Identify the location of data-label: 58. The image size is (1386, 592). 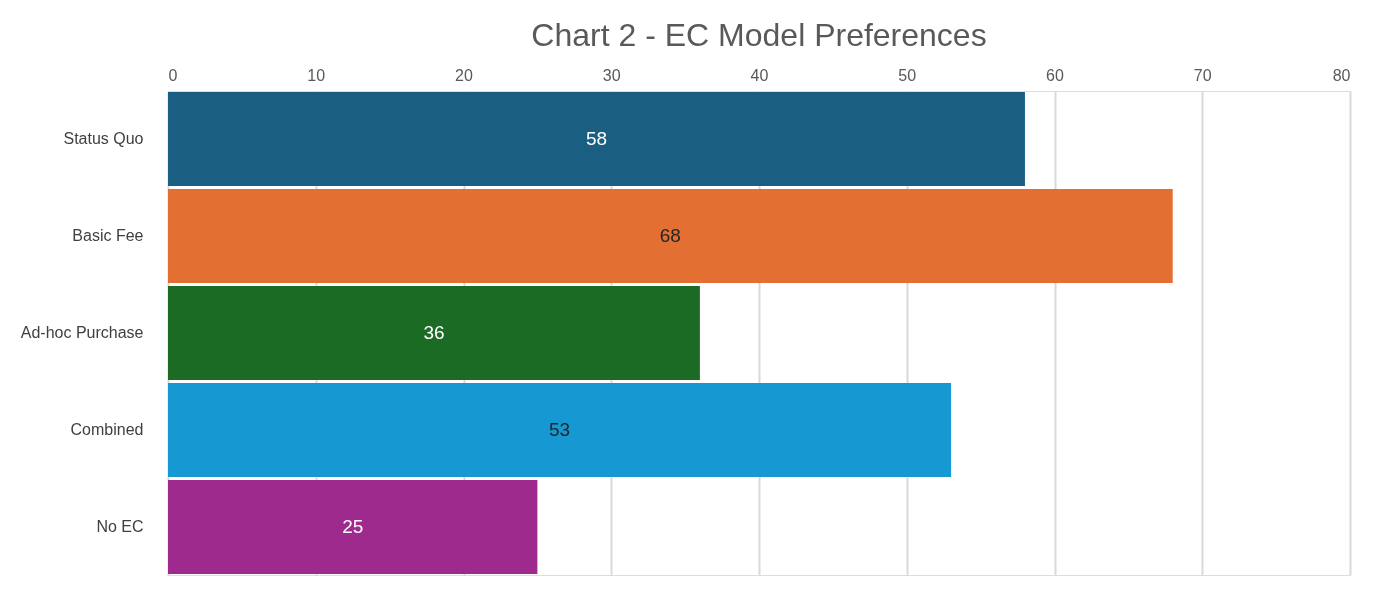
(596, 139).